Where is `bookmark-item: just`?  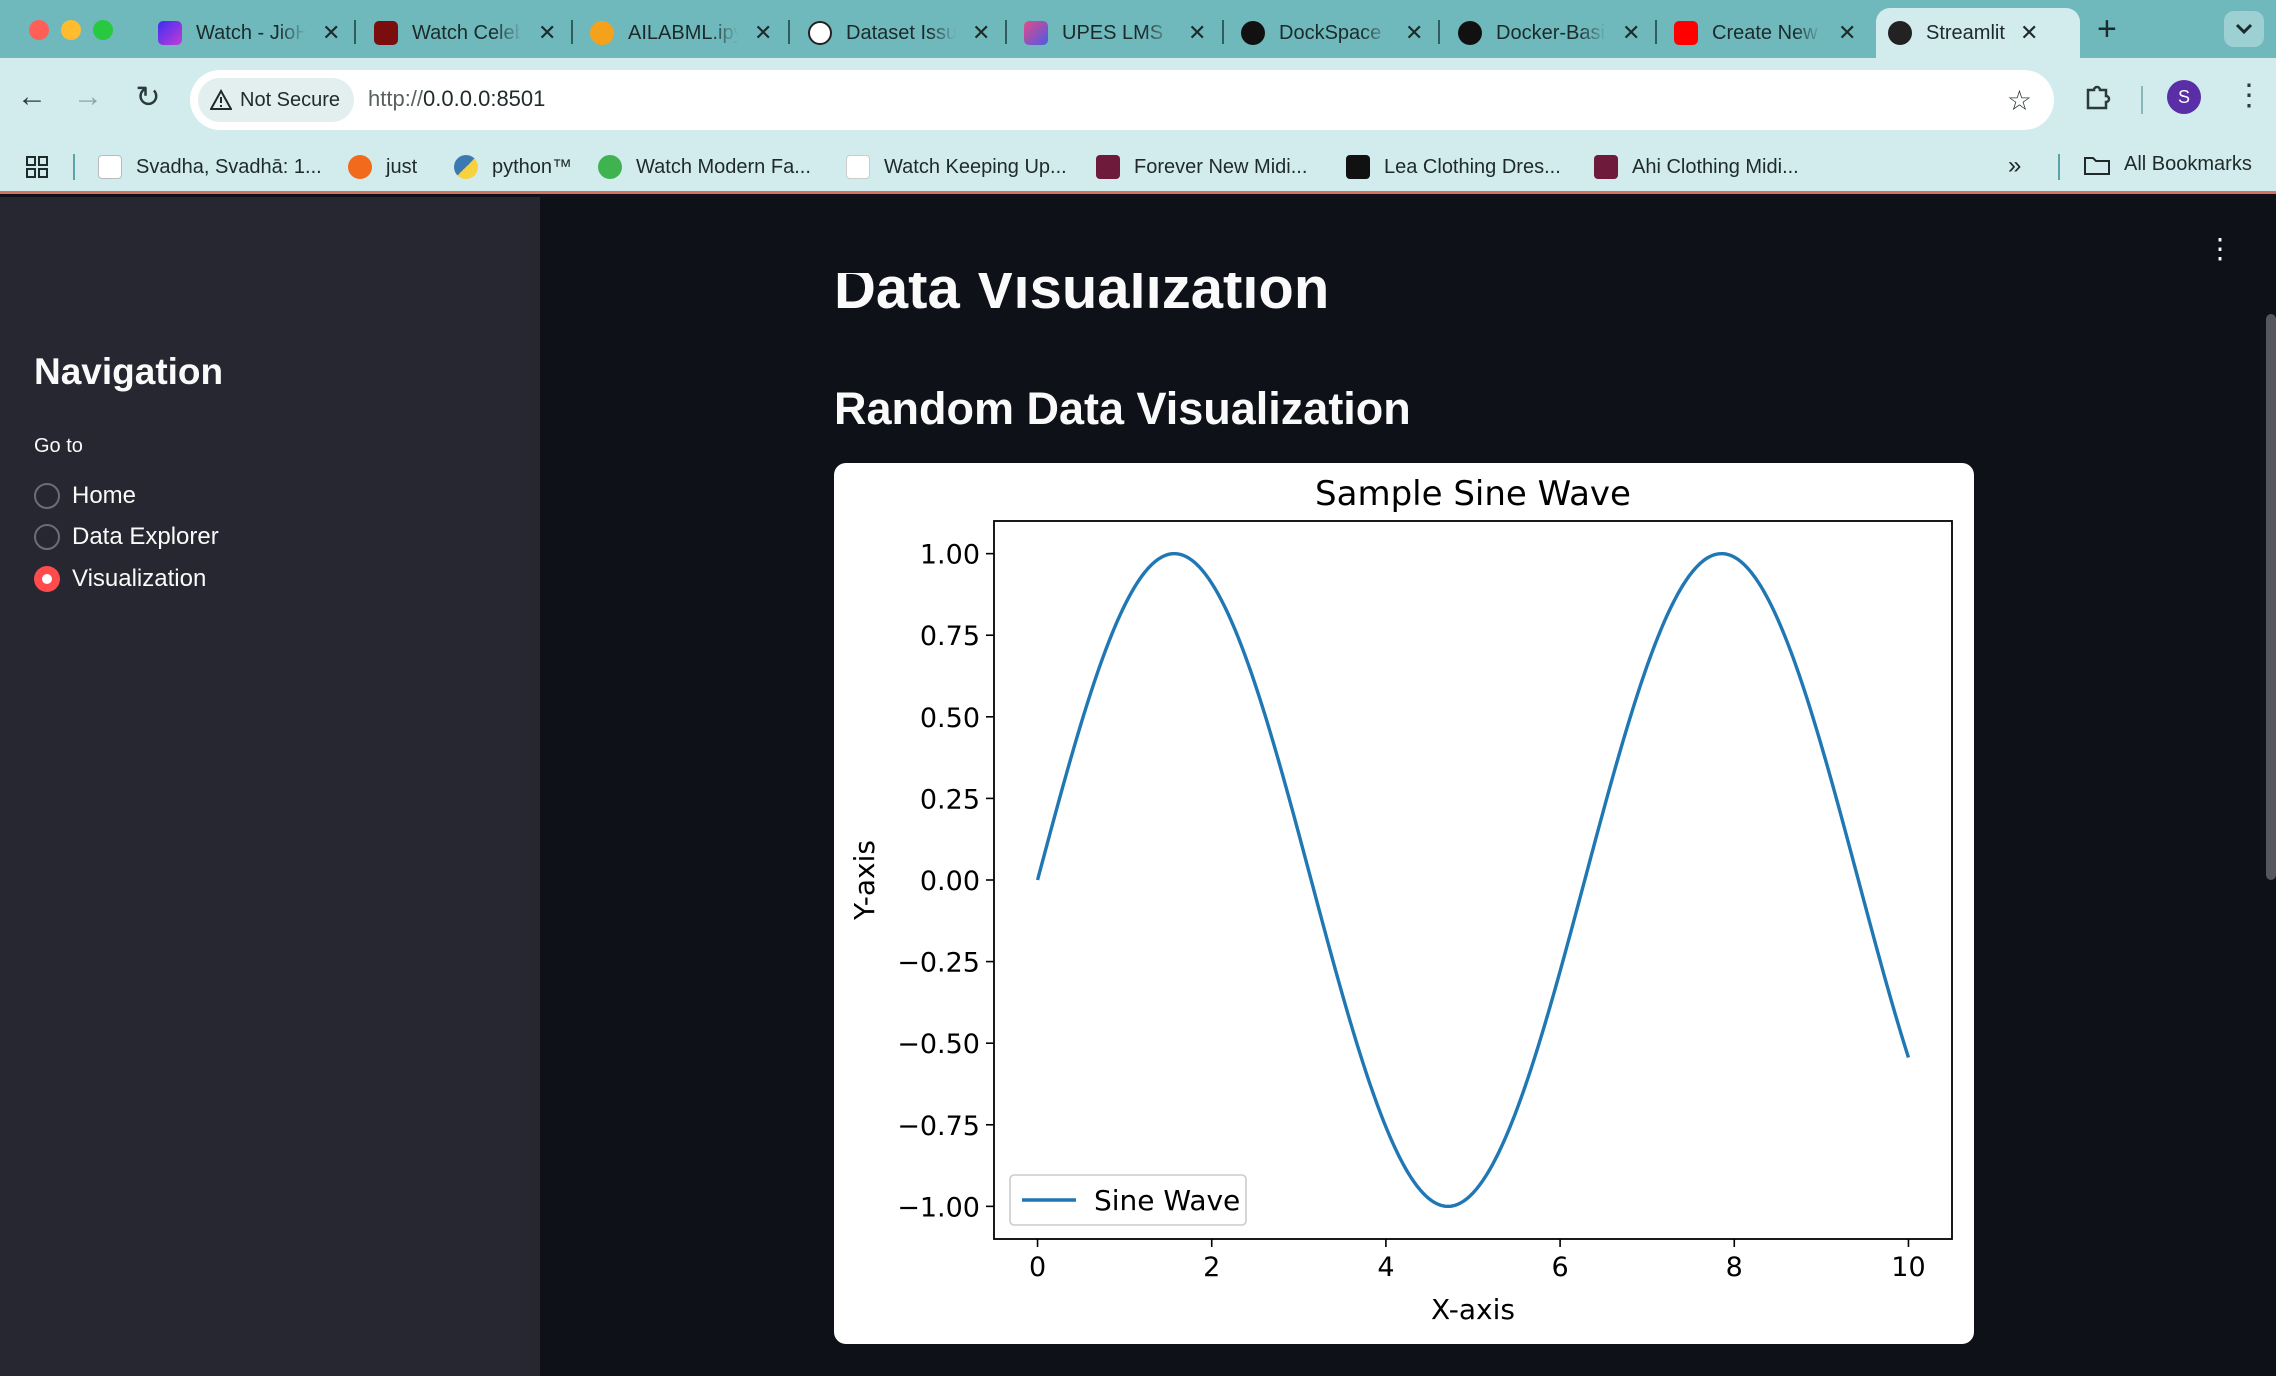
bookmark-item: just is located at coordinates (382, 167).